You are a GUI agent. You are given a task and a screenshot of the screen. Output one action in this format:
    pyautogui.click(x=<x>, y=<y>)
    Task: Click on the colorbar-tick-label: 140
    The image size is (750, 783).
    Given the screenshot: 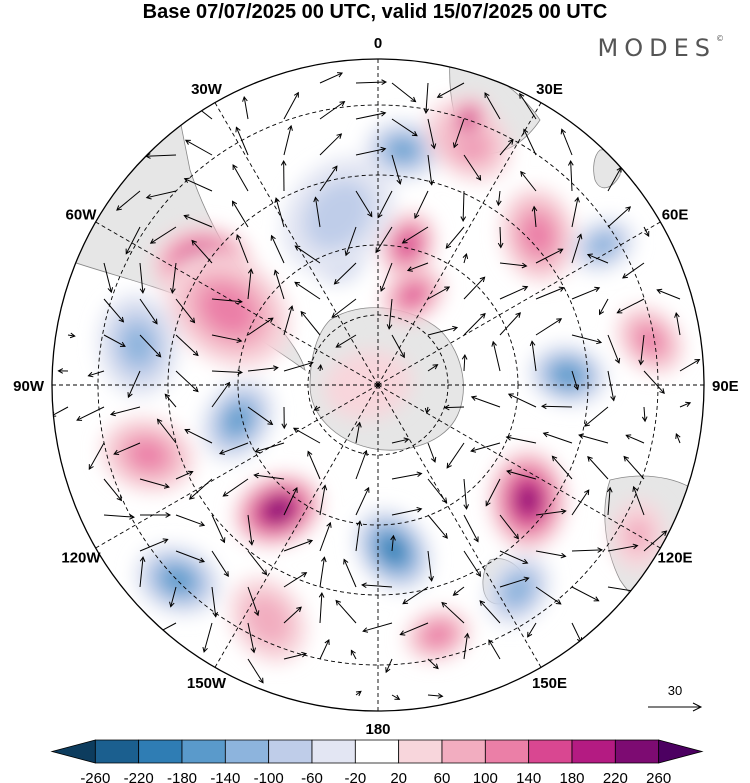 What is the action you would take?
    pyautogui.click(x=528, y=776)
    